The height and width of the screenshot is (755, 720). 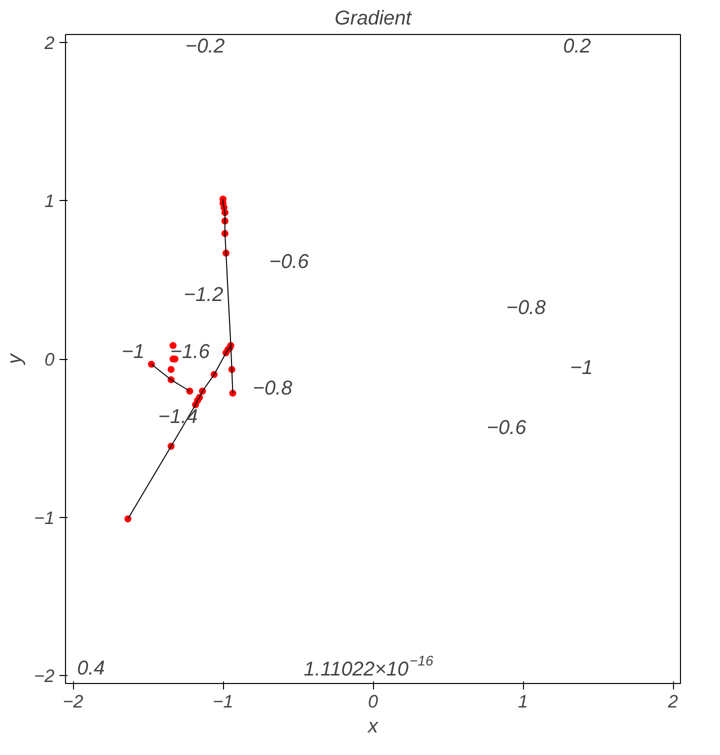 What do you see at coordinates (44, 518) in the screenshot?
I see `y-tick-label: −1` at bounding box center [44, 518].